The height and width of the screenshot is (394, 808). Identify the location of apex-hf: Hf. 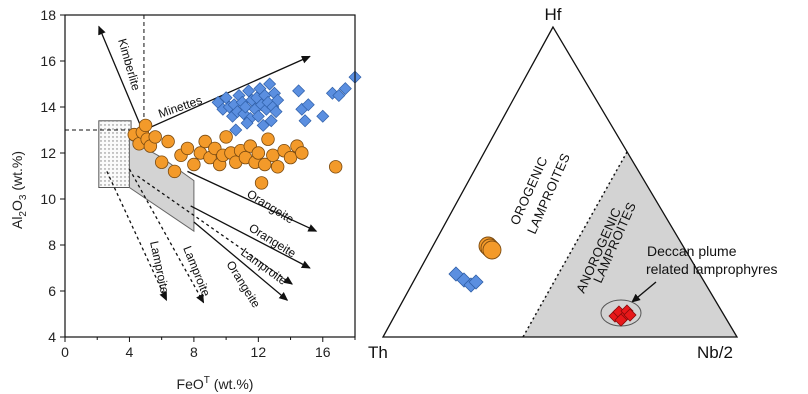
(553, 14).